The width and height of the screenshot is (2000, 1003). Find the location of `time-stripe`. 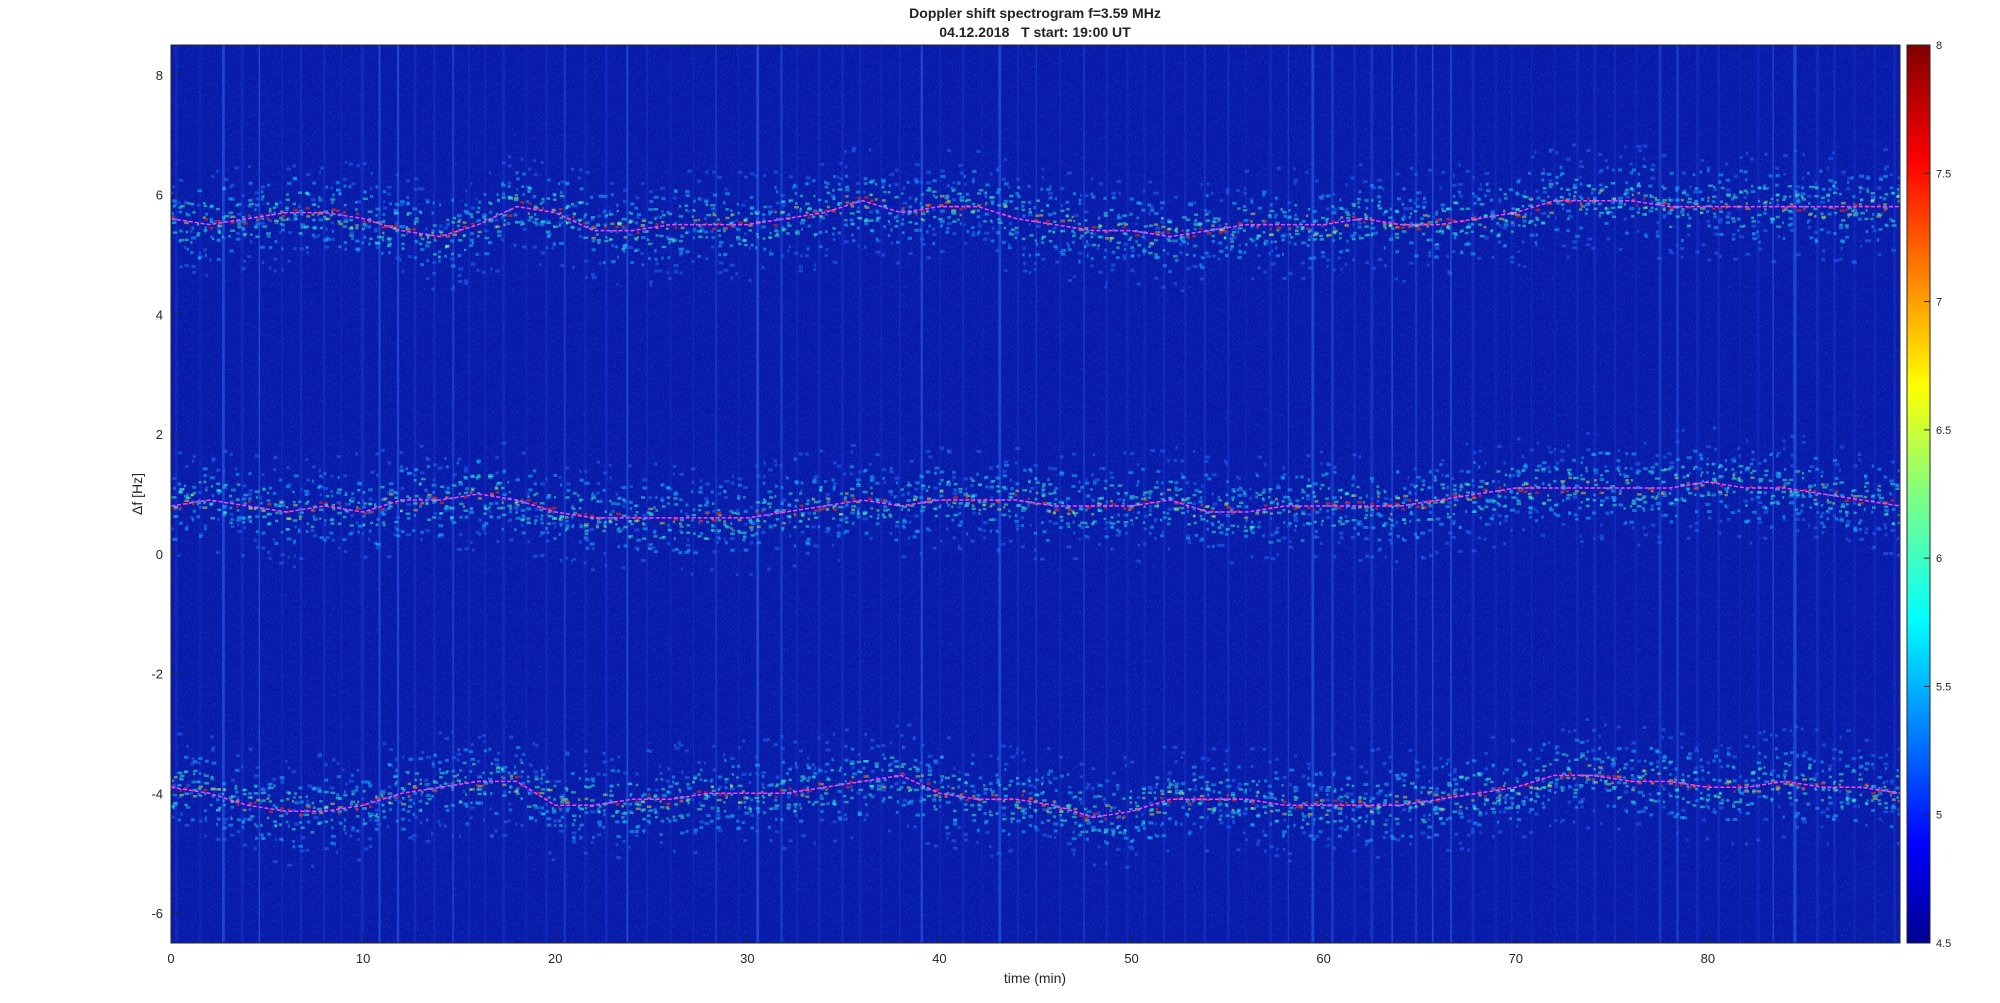

time-stripe is located at coordinates (341, 494).